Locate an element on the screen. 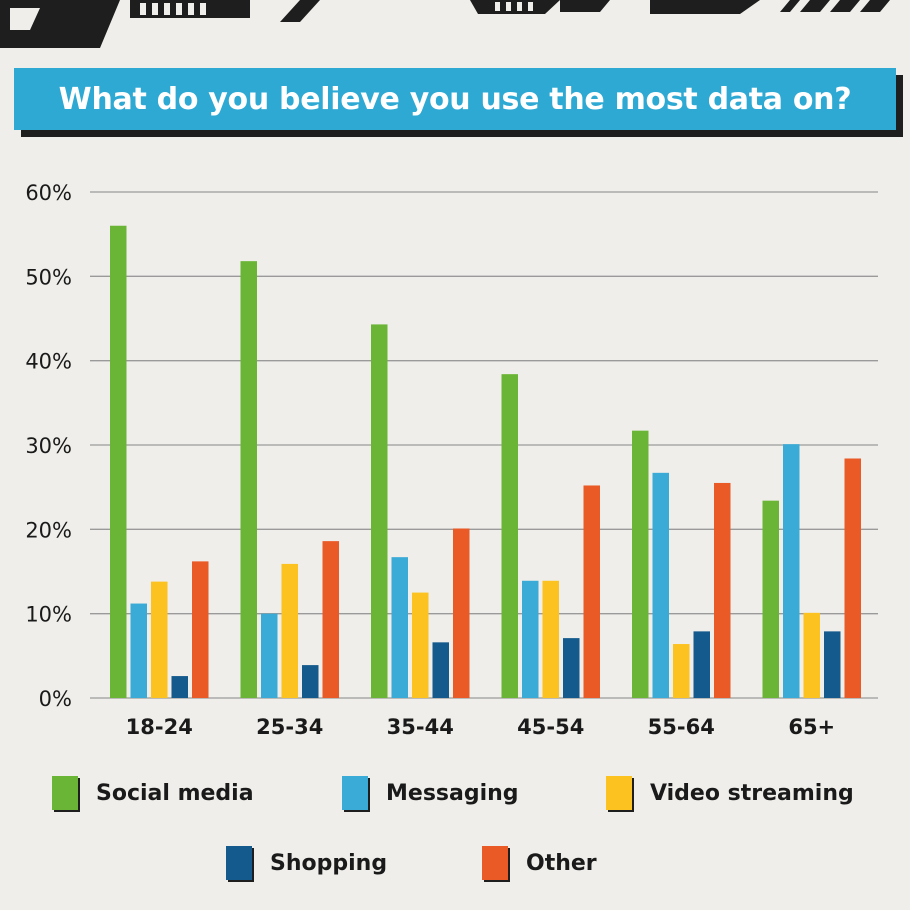 The image size is (910, 910). legend-item-messaging: Messaging is located at coordinates (430, 793).